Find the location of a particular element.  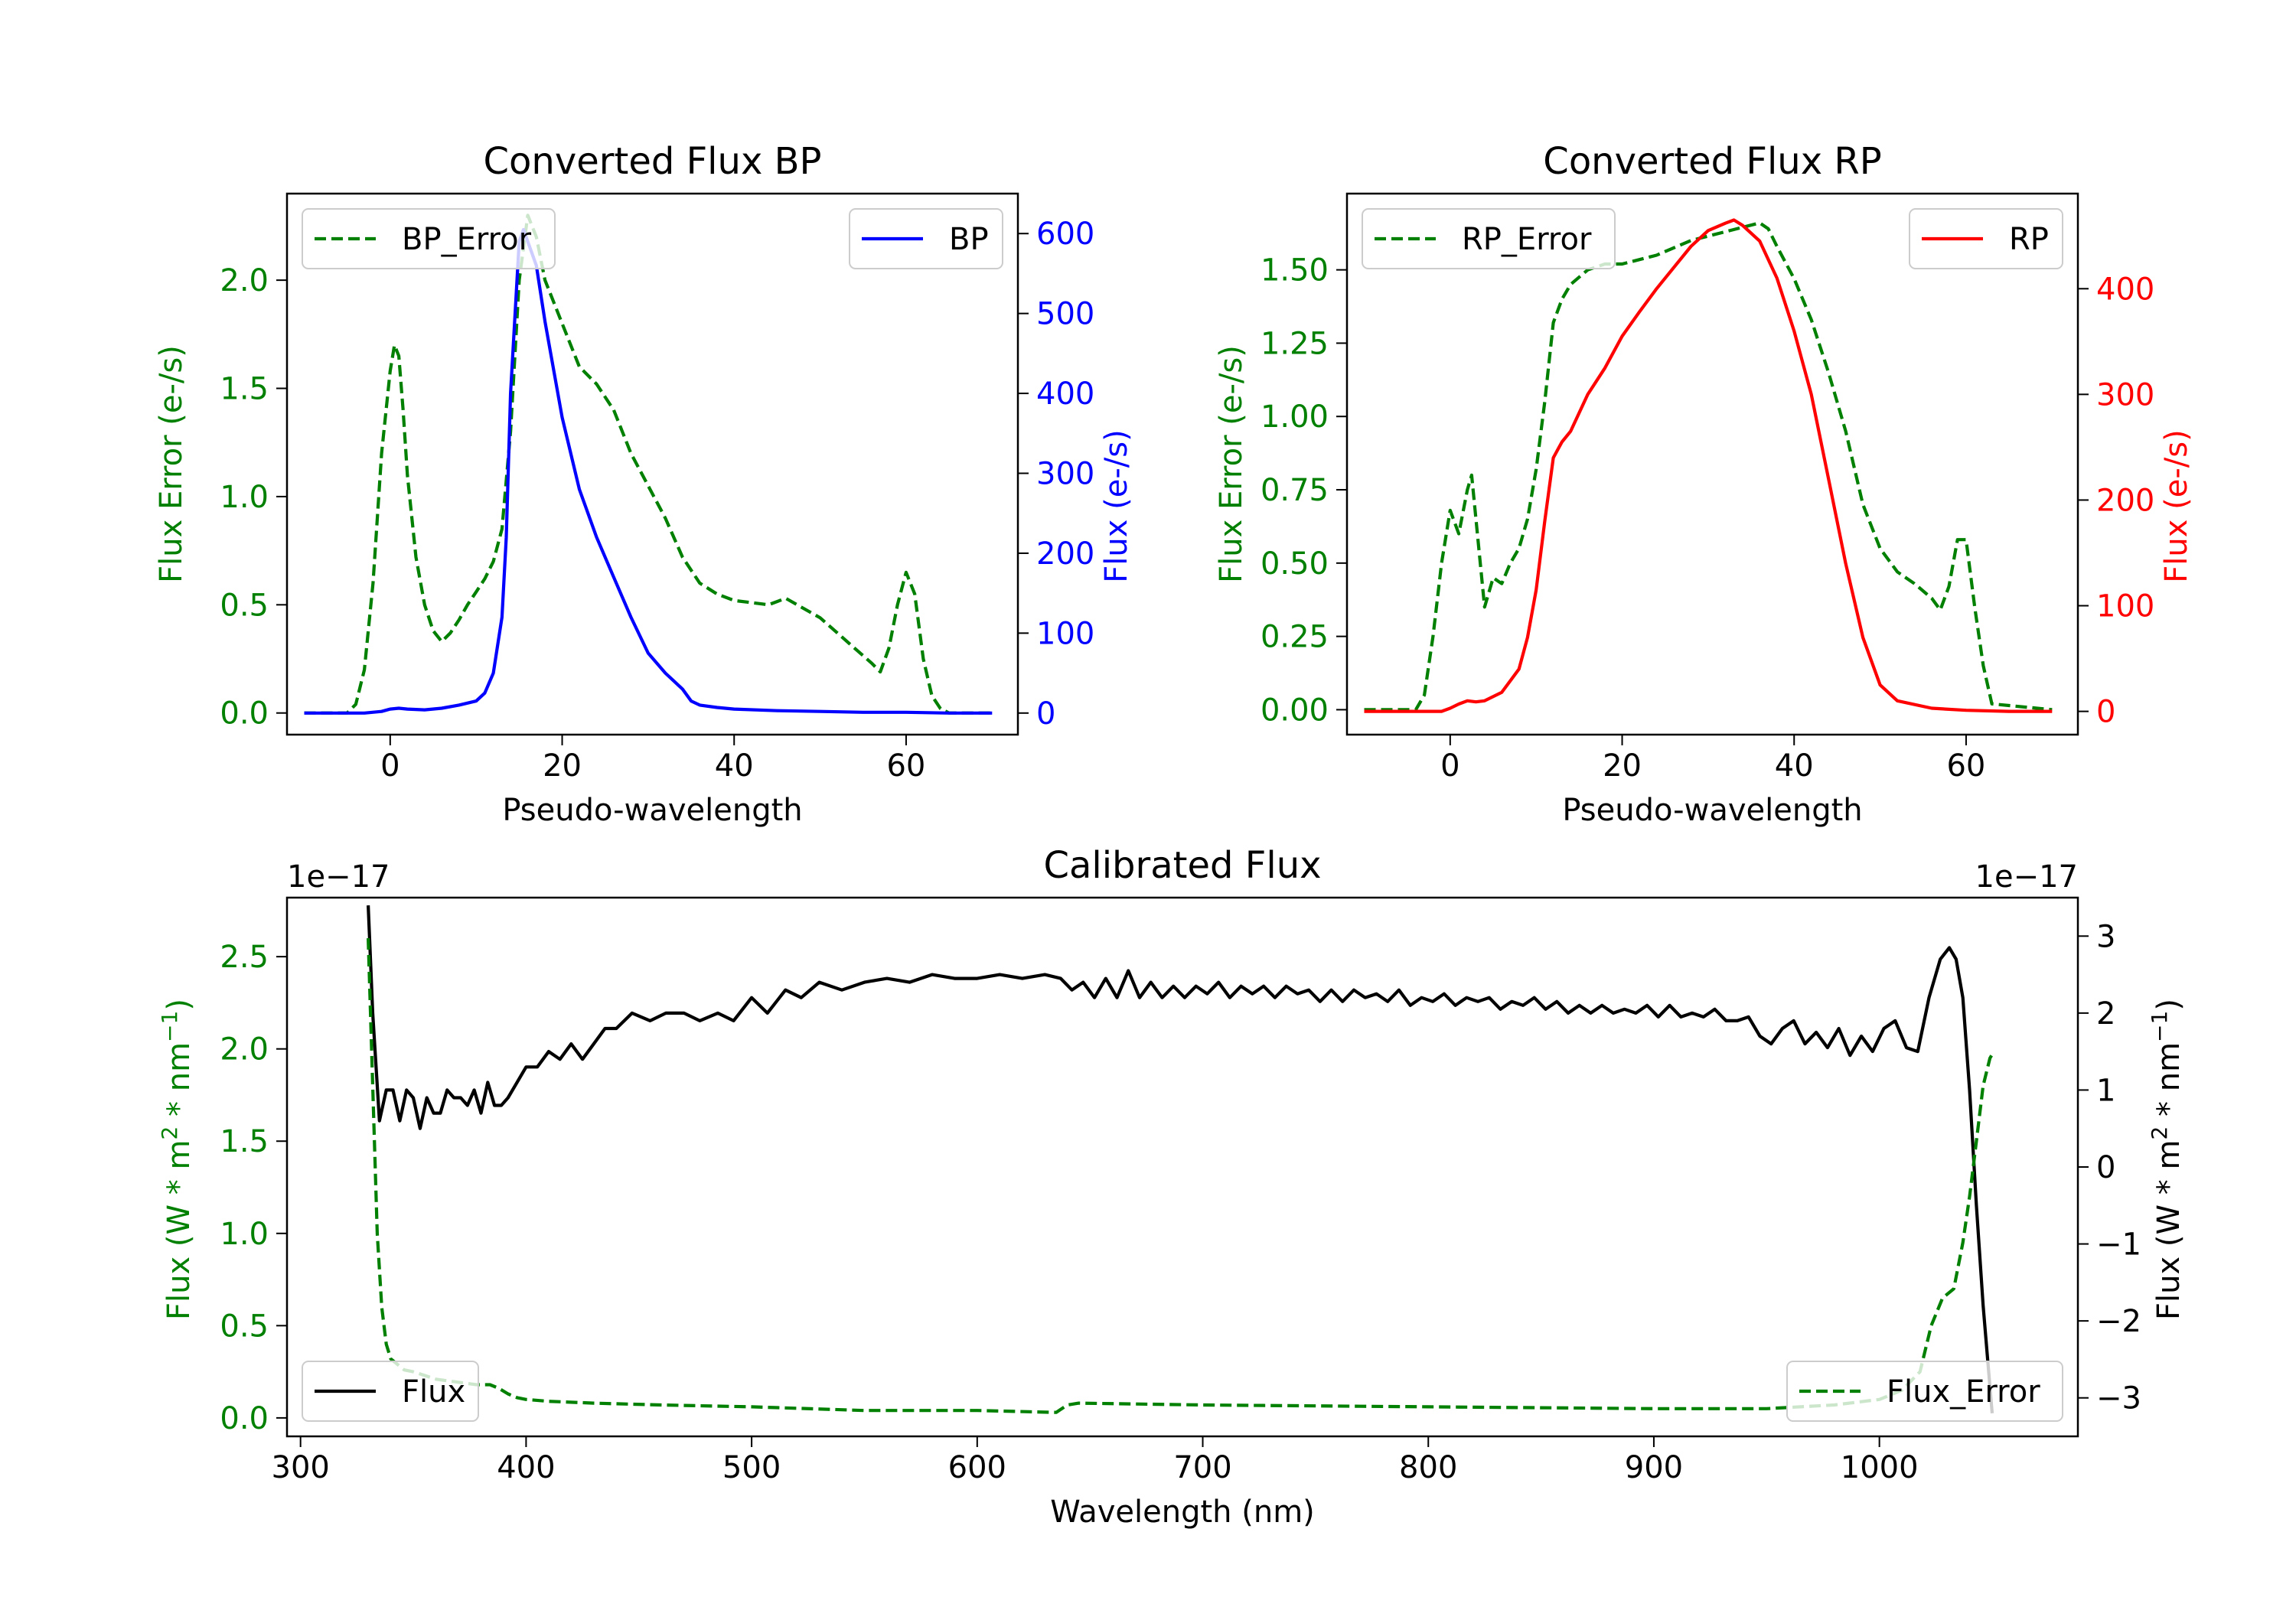

chart-title: Converted Flux BP is located at coordinates (653, 161).